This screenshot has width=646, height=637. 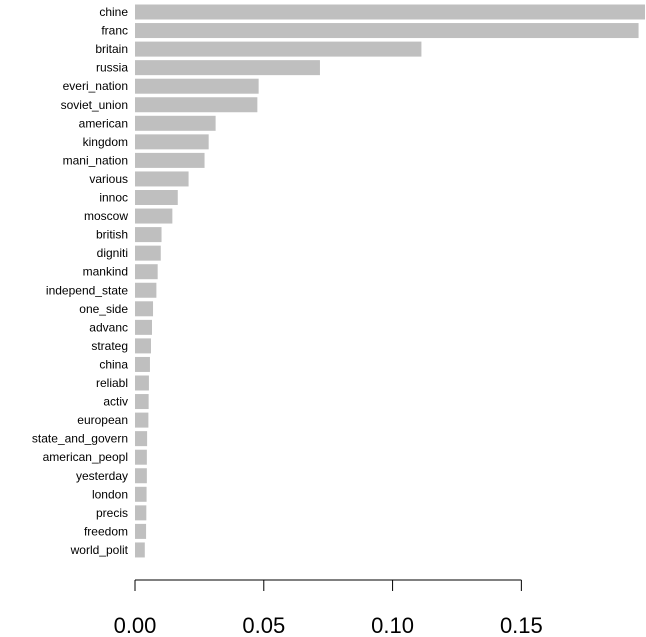 I want to click on category-label-mani_nation: mani_nation, so click(x=95, y=160).